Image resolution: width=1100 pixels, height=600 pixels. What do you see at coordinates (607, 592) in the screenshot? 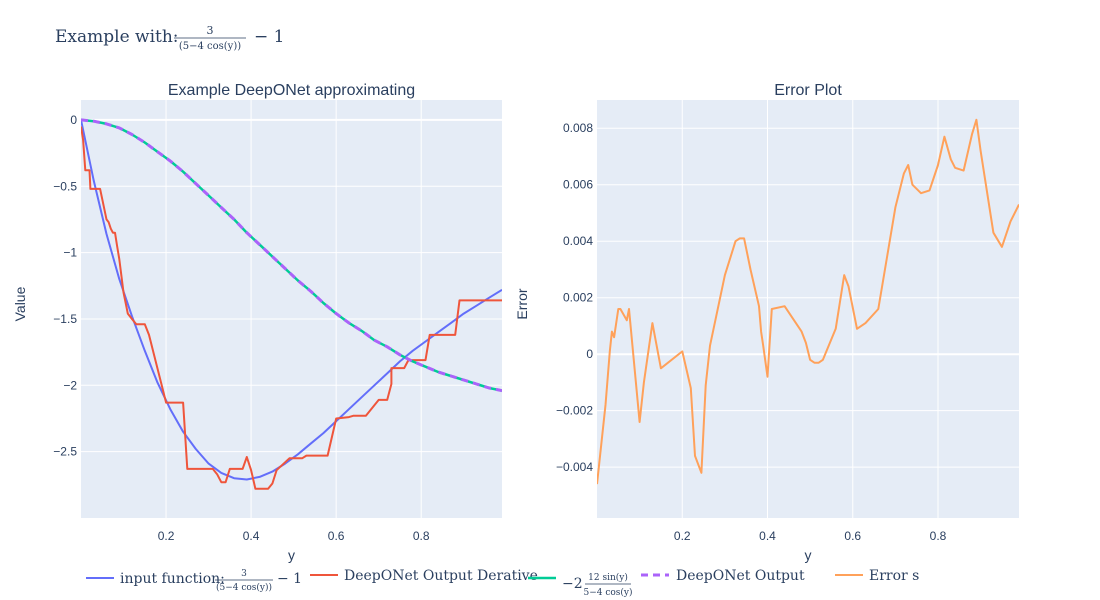
I see `legend-frac-den-analytic: 5−4 cos(y)` at bounding box center [607, 592].